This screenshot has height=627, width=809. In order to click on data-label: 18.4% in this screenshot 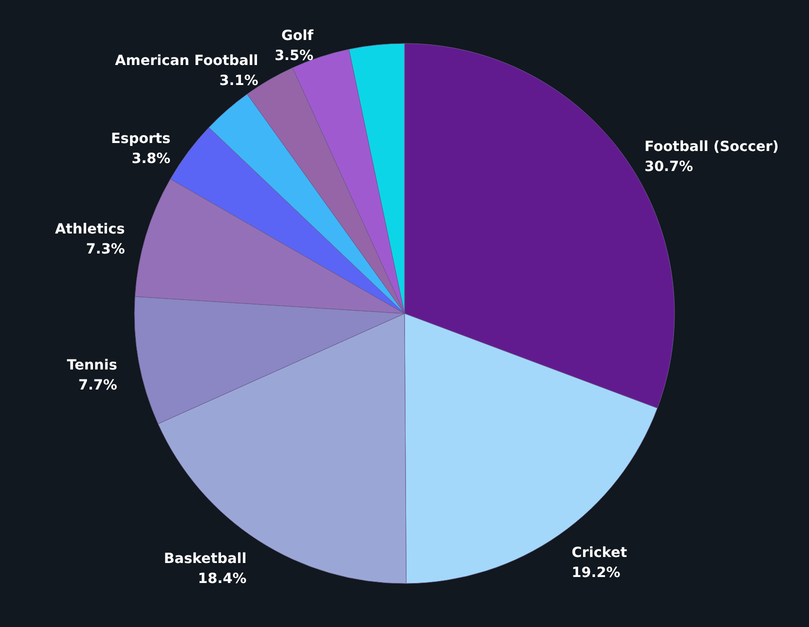, I will do `click(222, 579)`.